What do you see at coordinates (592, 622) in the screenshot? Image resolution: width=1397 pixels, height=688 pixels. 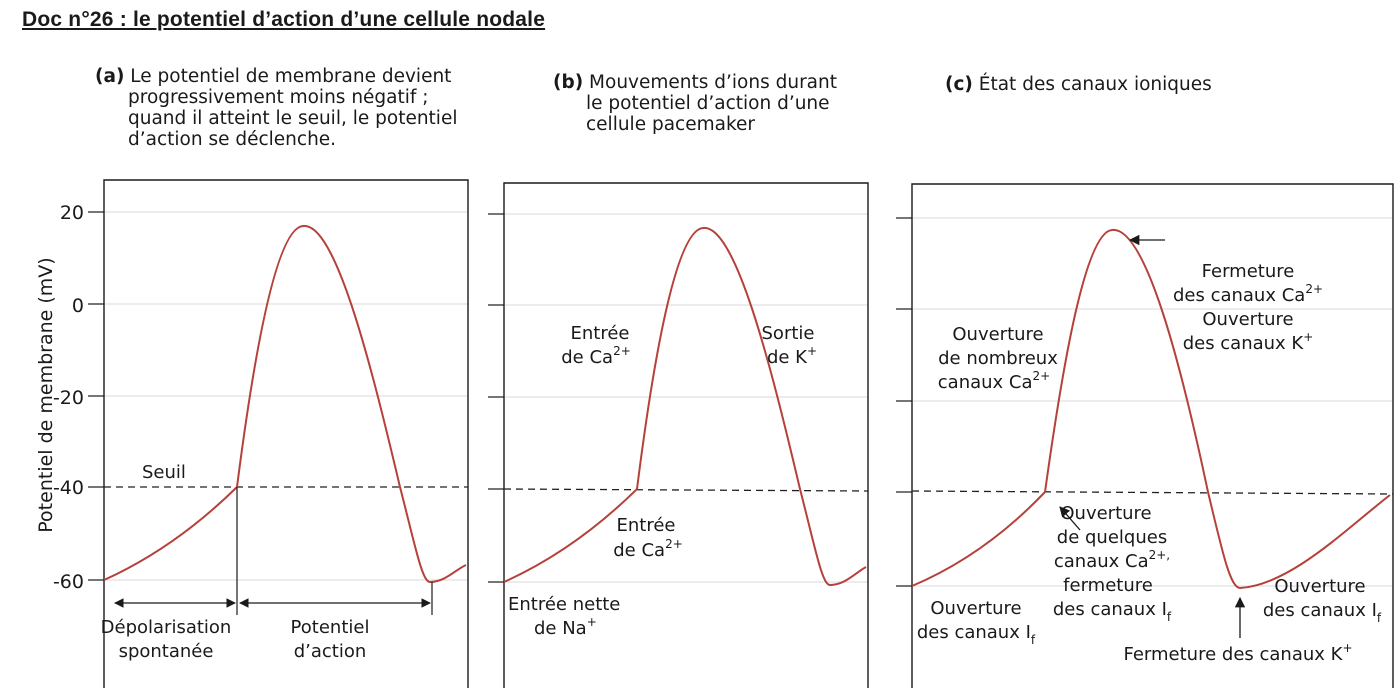 I see `na-entry-label-2-sup: +` at bounding box center [592, 622].